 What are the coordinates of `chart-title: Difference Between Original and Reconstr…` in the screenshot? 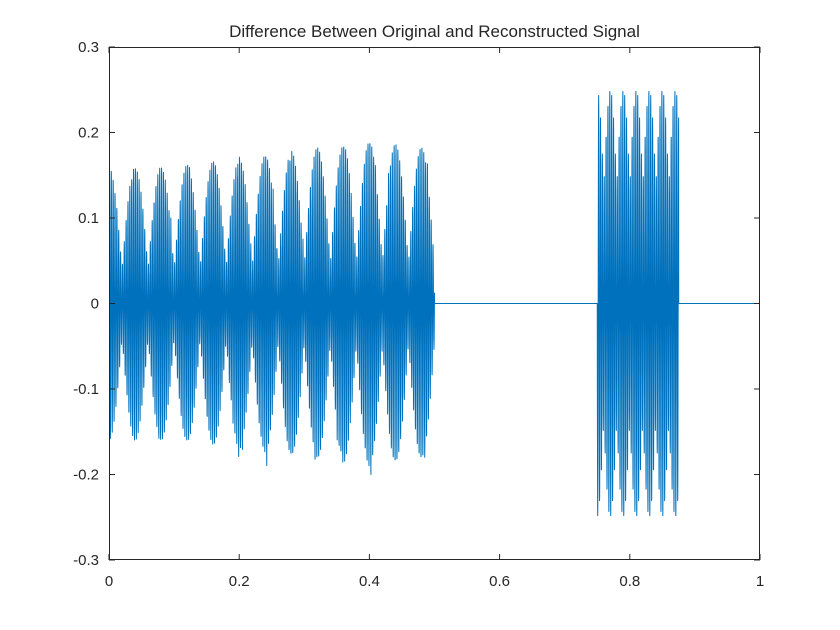 It's located at (434, 31).